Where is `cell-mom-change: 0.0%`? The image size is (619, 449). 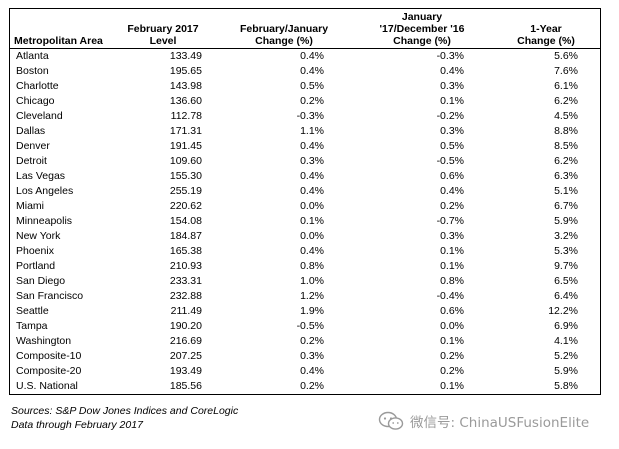 cell-mom-change: 0.0% is located at coordinates (312, 236).